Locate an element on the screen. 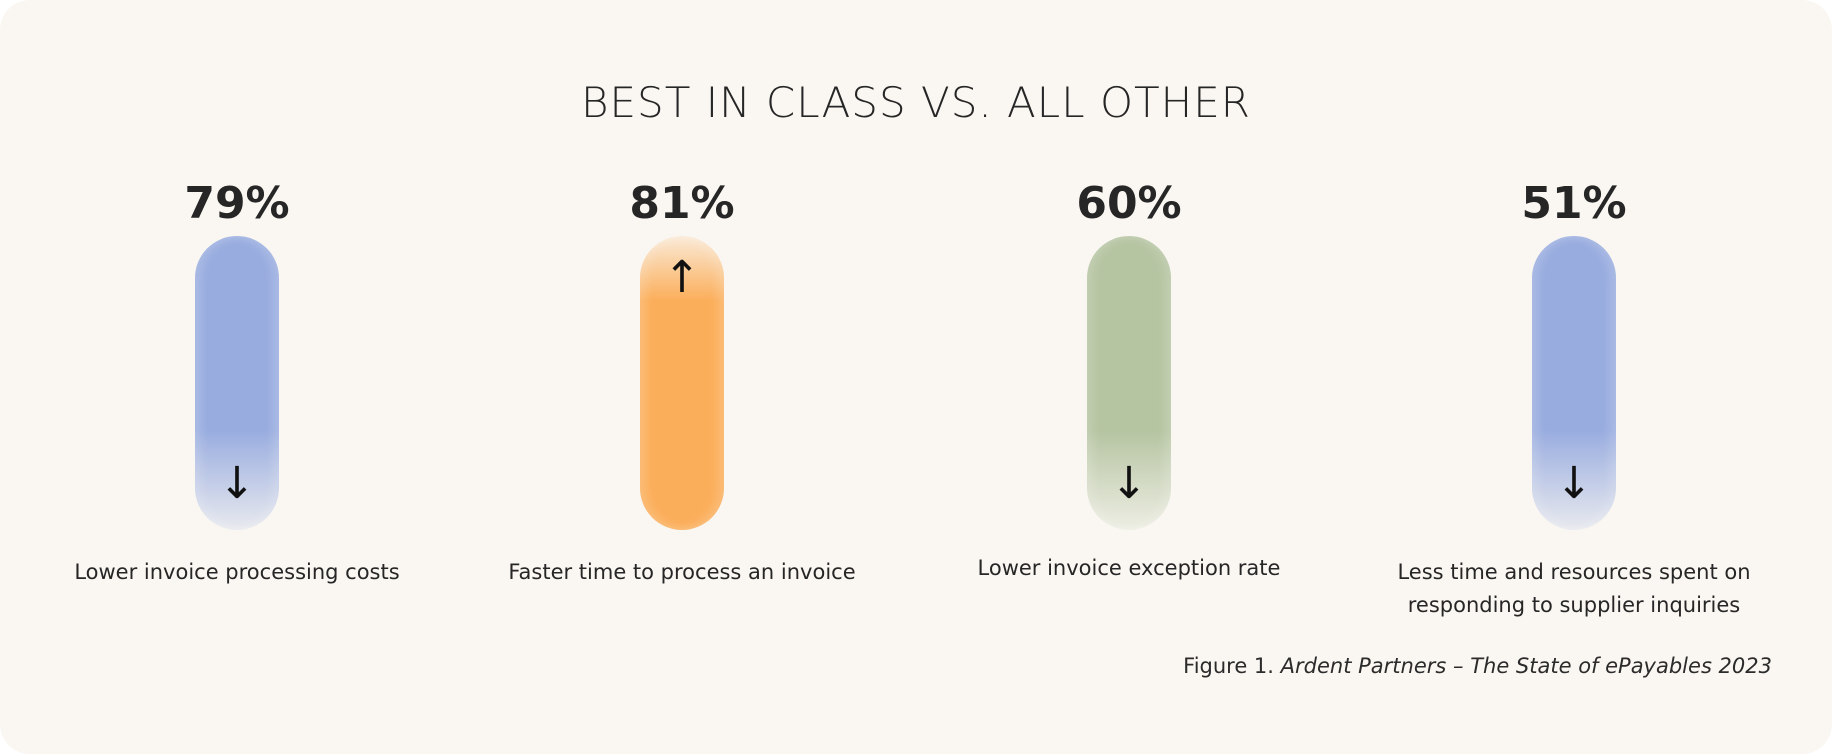 The image size is (1832, 754). metric-label: Faster time to process an invoice is located at coordinates (682, 572).